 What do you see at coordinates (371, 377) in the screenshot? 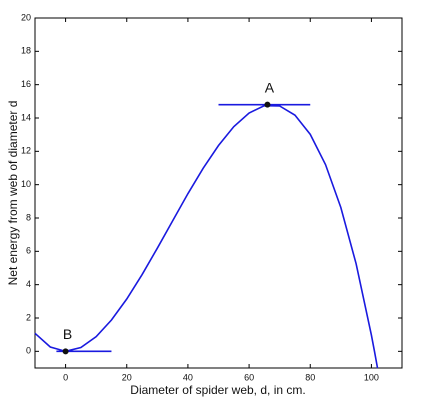
I see `x-tick-label: 100` at bounding box center [371, 377].